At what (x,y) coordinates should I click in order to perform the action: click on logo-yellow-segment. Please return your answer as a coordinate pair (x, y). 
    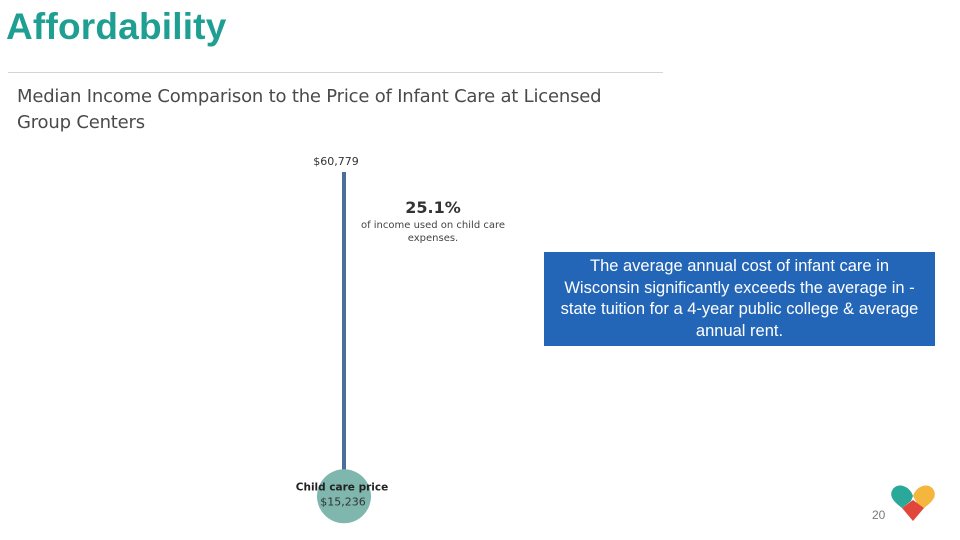
    Looking at the image, I should click on (924, 496).